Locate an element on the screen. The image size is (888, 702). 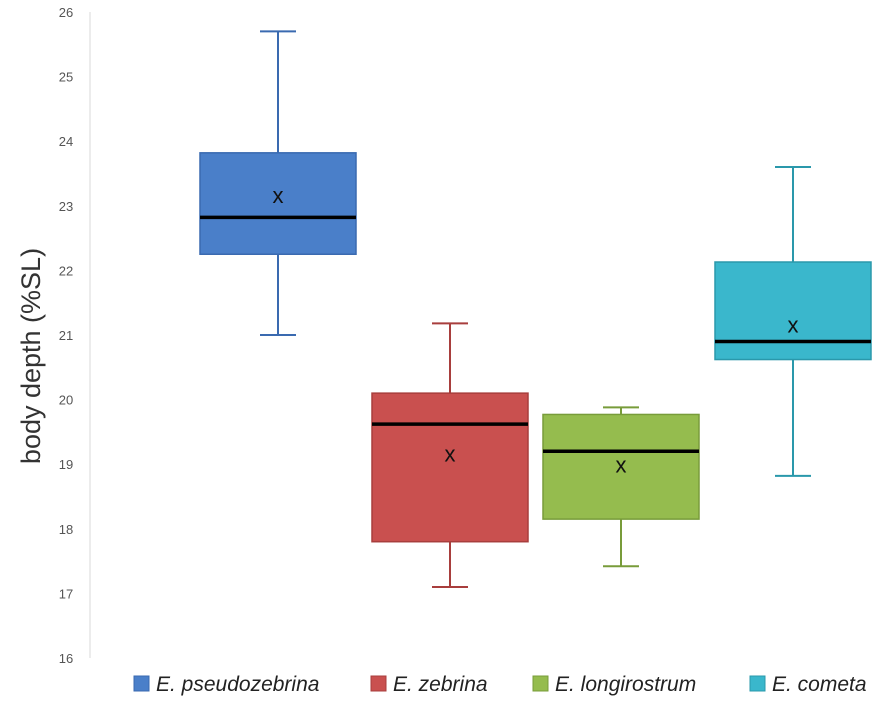
y-axis-title: body depth (%SL) is located at coordinates (31, 356).